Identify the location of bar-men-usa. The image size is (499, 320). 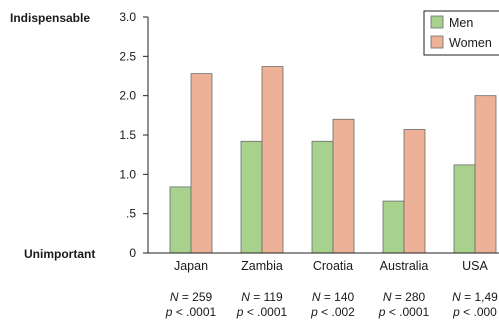
(464, 209).